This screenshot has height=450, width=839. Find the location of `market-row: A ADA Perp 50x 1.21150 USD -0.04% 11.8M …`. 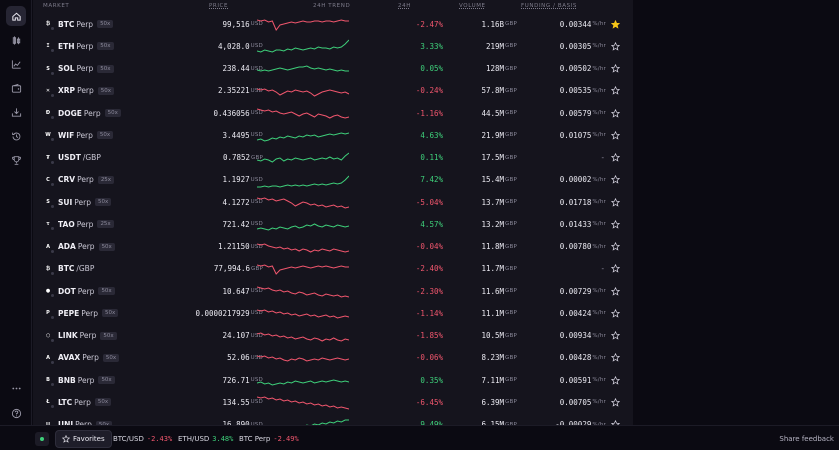

market-row: A ADA Perp 50x 1.21150 USD -0.04% 11.8M … is located at coordinates (333, 247).